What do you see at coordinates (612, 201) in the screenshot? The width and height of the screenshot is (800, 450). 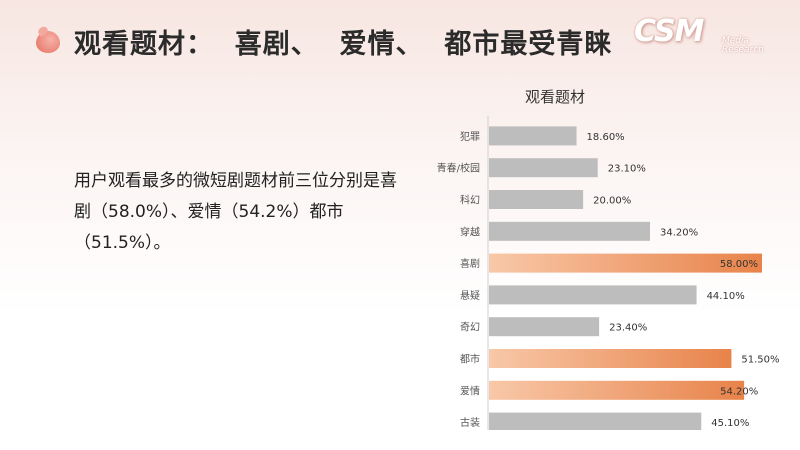 I see `value-label: 20.00%` at bounding box center [612, 201].